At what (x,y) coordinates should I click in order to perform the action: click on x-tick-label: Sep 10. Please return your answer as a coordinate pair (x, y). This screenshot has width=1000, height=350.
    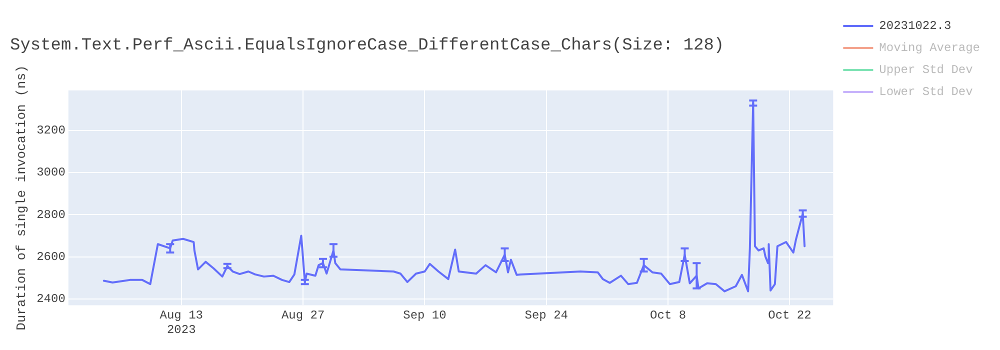
    Looking at the image, I should click on (424, 315).